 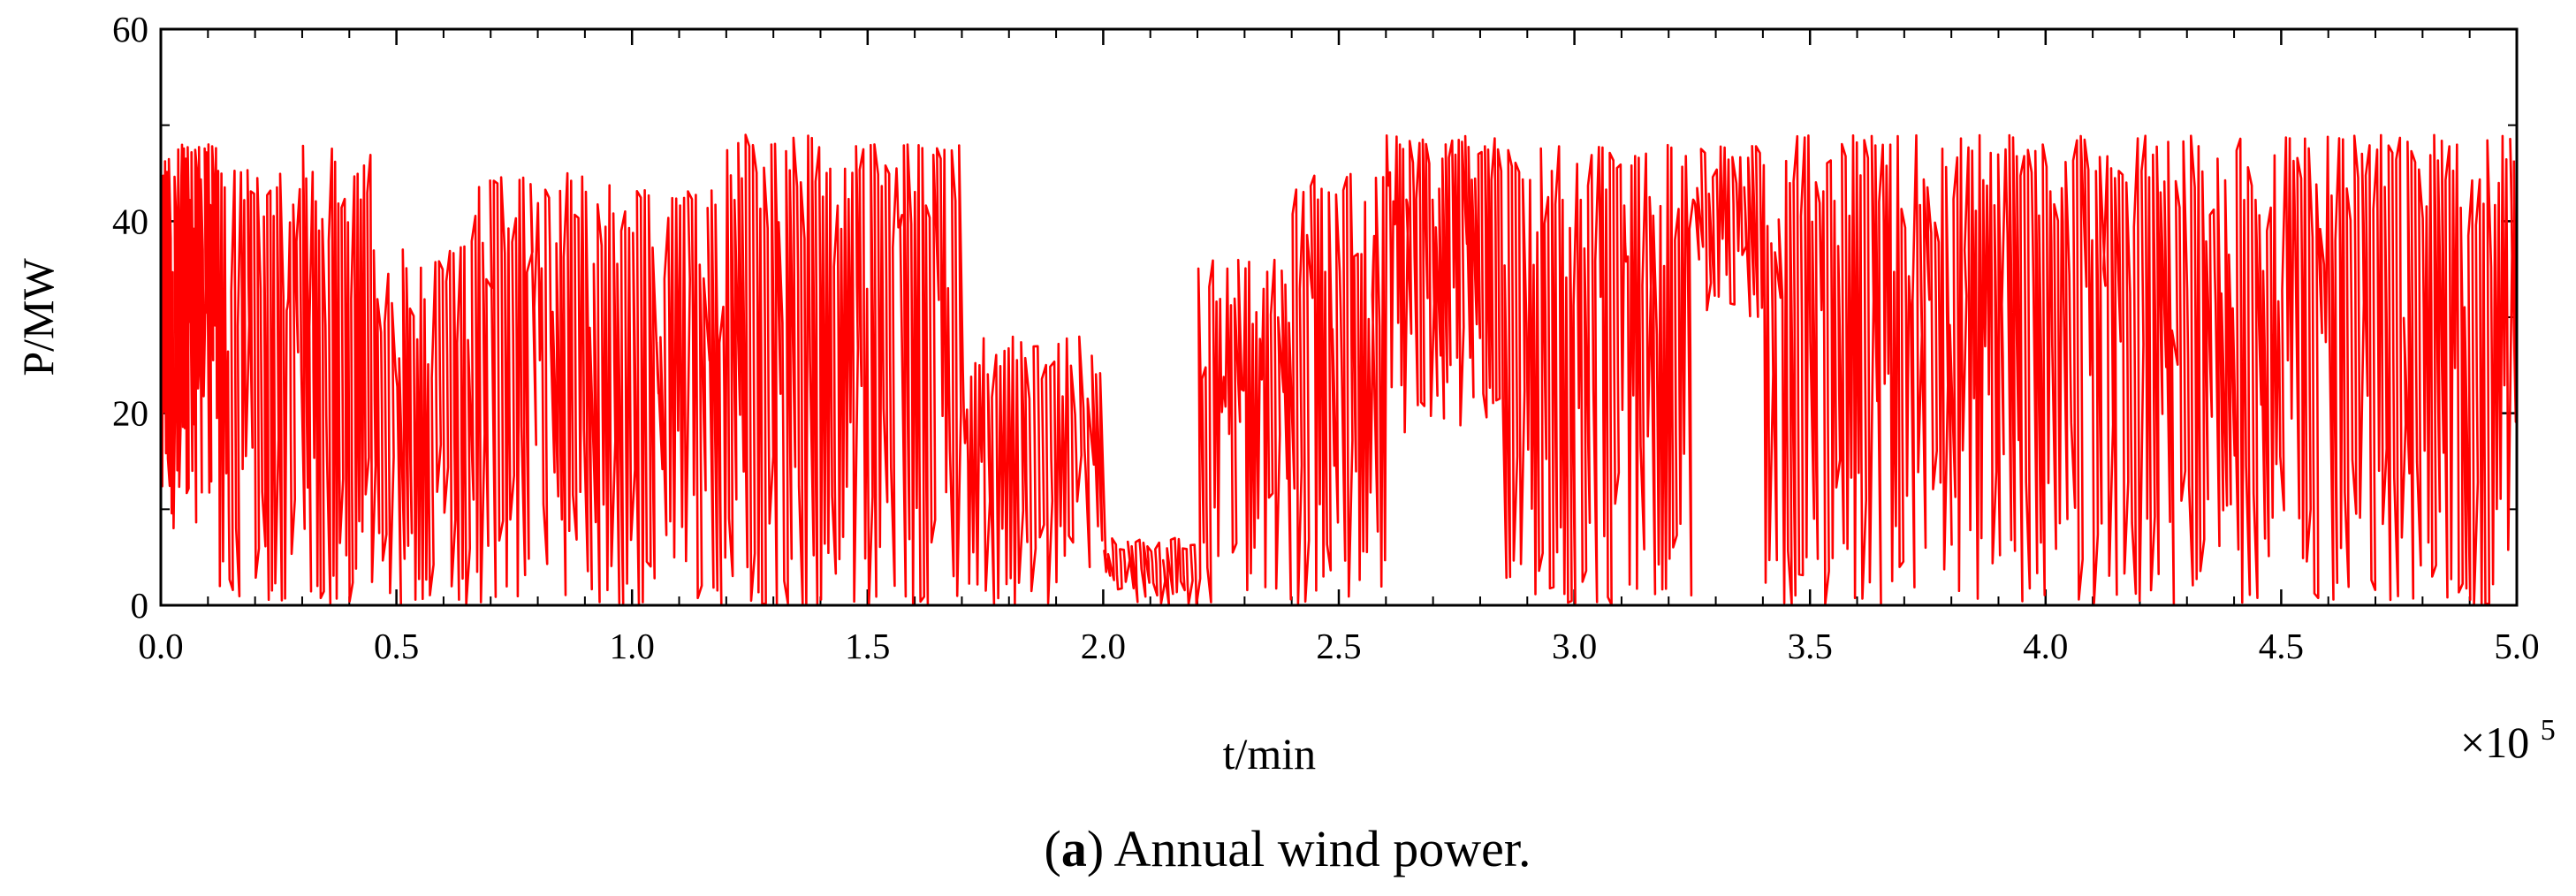 I want to click on figure-caption: (a) Annual wind power., so click(x=1288, y=848).